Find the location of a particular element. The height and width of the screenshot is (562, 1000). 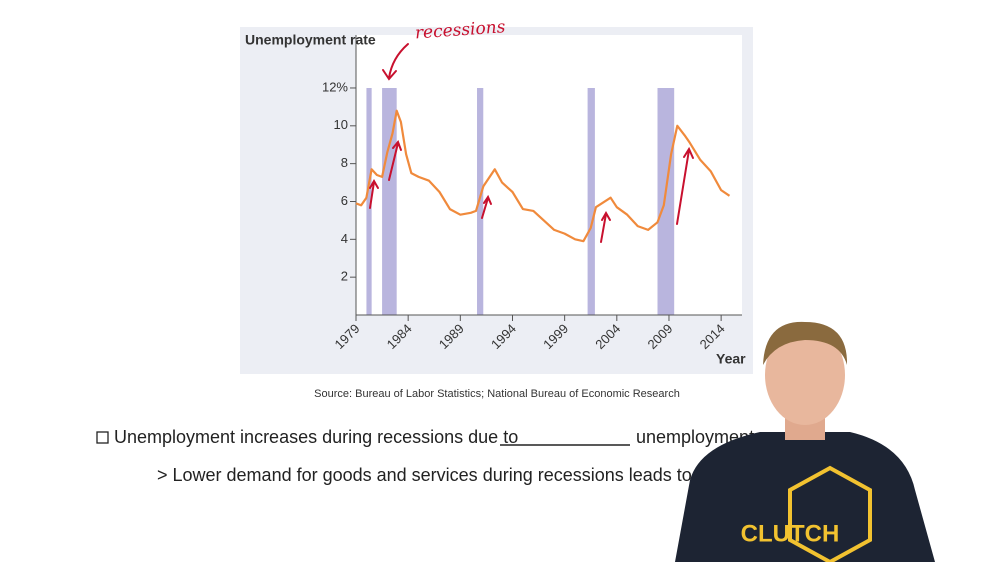

presenter: CLUTCH is located at coordinates (805, 441).